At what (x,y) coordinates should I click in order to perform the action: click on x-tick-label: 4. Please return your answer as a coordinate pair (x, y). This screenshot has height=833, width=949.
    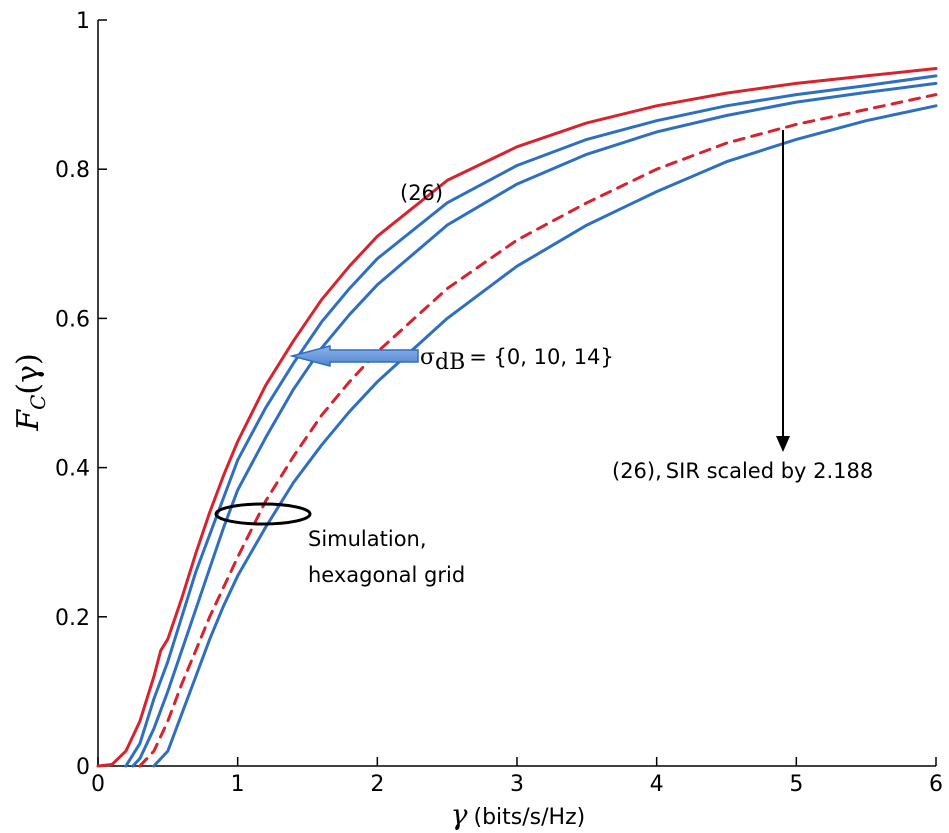
    Looking at the image, I should click on (657, 784).